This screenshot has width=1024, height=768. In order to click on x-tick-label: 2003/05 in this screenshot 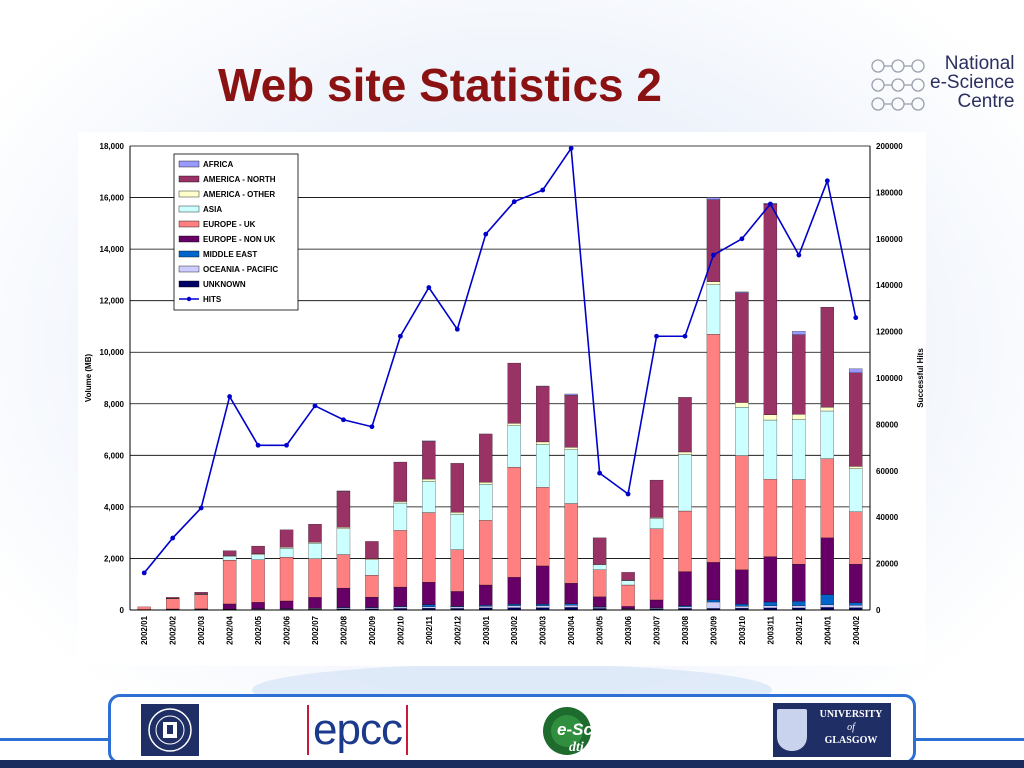, I will do `click(600, 629)`.